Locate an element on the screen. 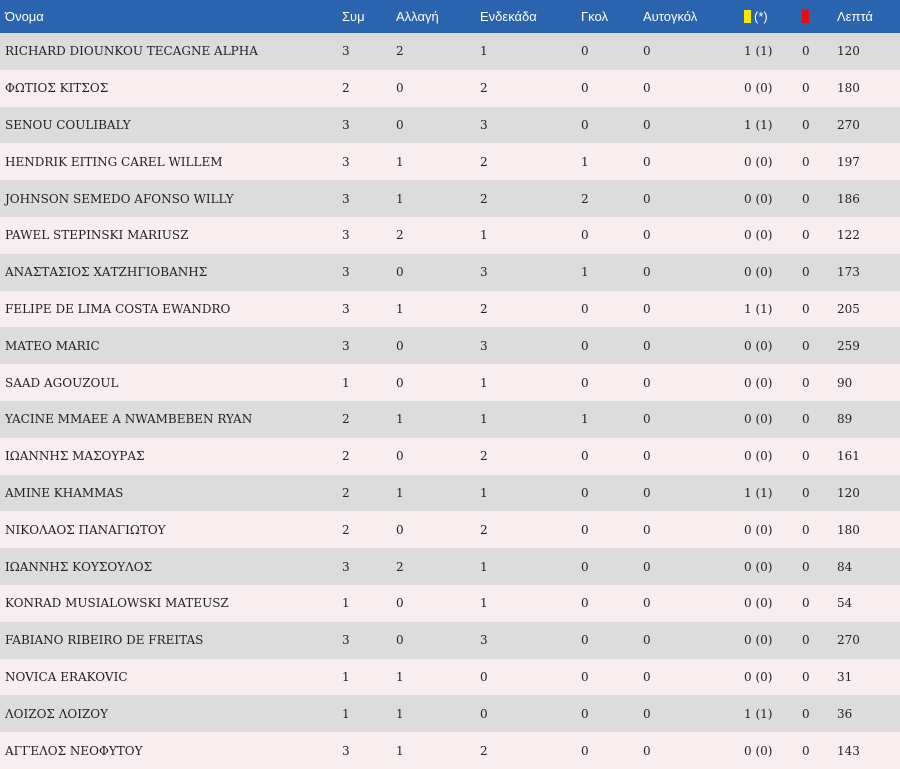 This screenshot has height=769, width=900. cell-name: FELIPE DE LIMA COSTA EWANDRO is located at coordinates (118, 308).